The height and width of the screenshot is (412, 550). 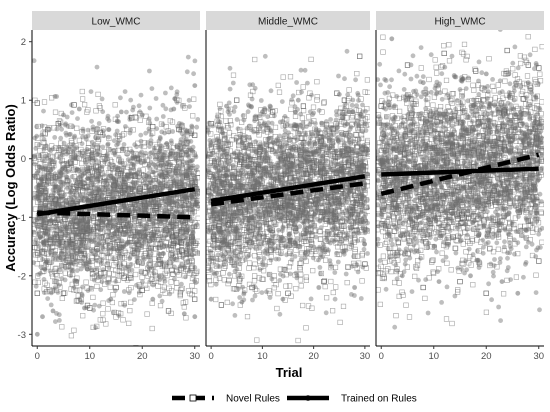 I want to click on facet-strip, so click(x=116, y=20).